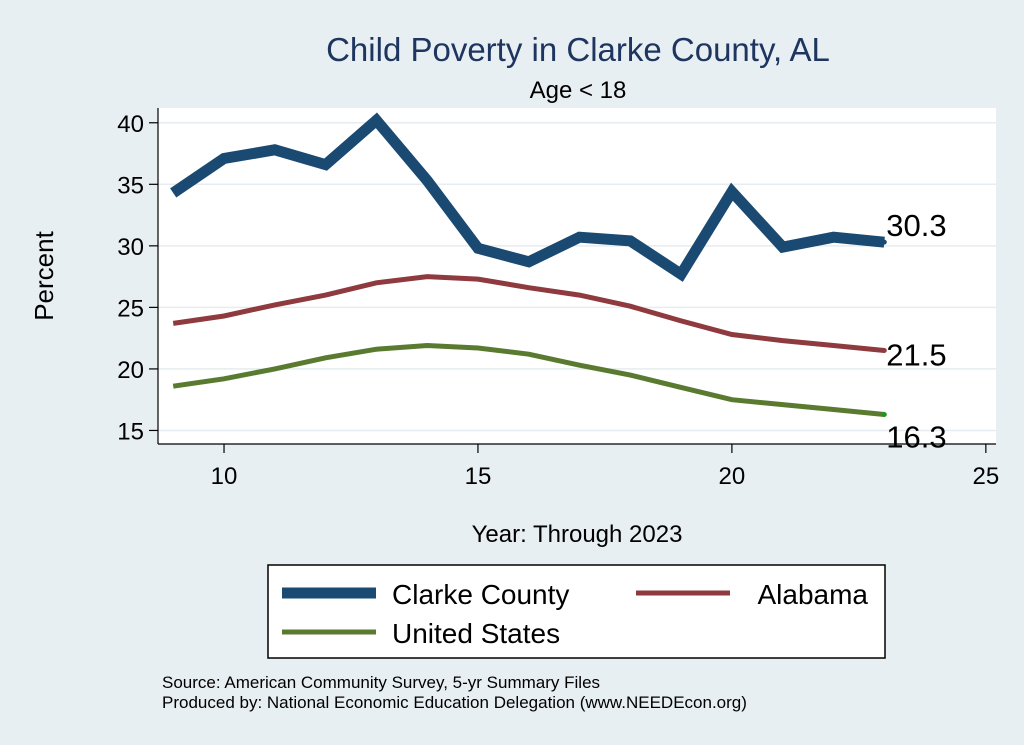  I want to click on x-tick-label-10: 10, so click(224, 476).